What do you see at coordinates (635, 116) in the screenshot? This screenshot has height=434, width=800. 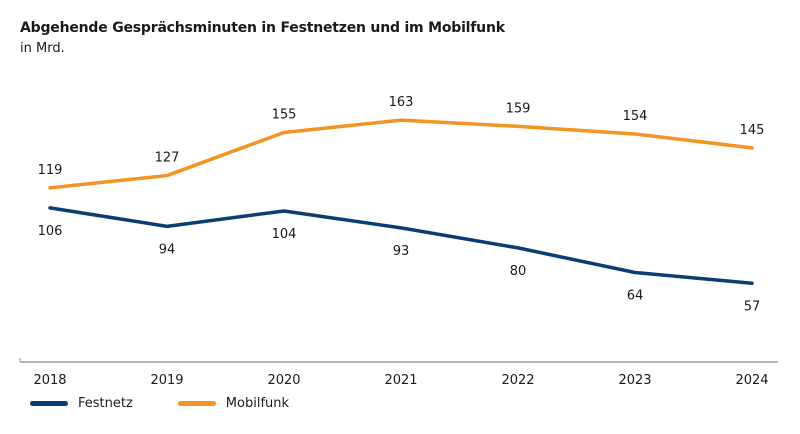 I see `data-label: 154` at bounding box center [635, 116].